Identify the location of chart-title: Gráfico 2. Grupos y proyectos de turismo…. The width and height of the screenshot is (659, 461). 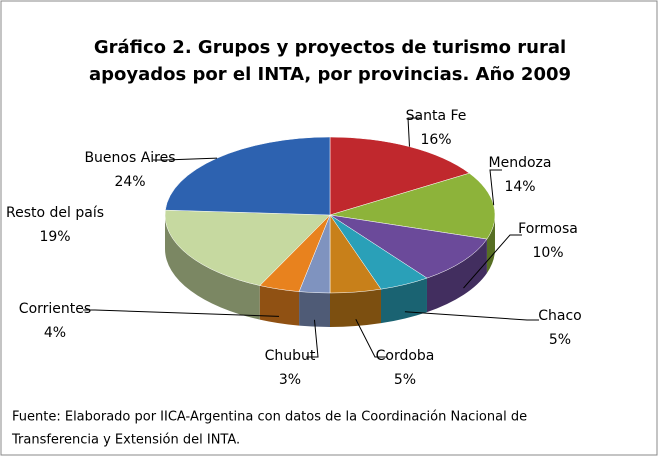
(330, 47).